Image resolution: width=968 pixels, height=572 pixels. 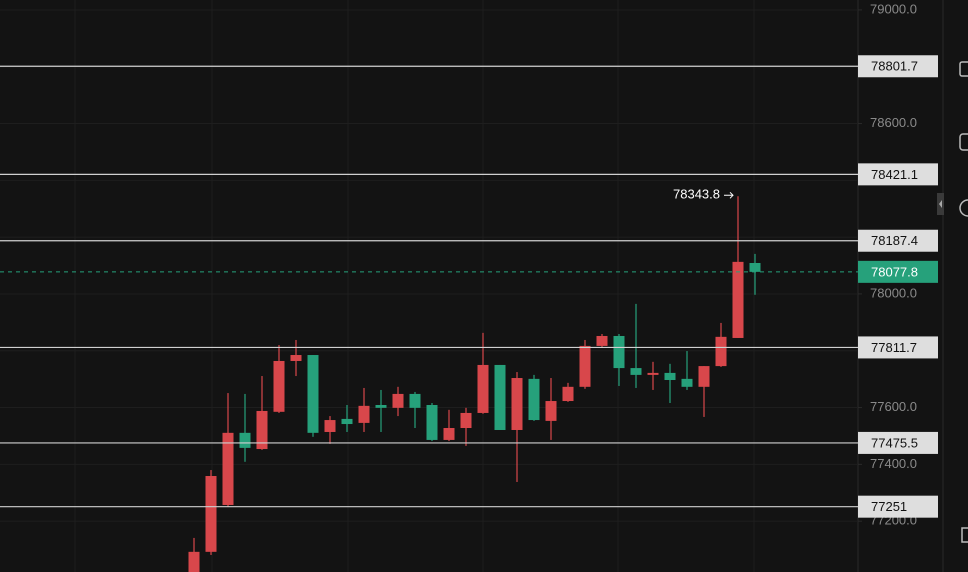 I want to click on price-label: 78801.7, so click(x=894, y=66).